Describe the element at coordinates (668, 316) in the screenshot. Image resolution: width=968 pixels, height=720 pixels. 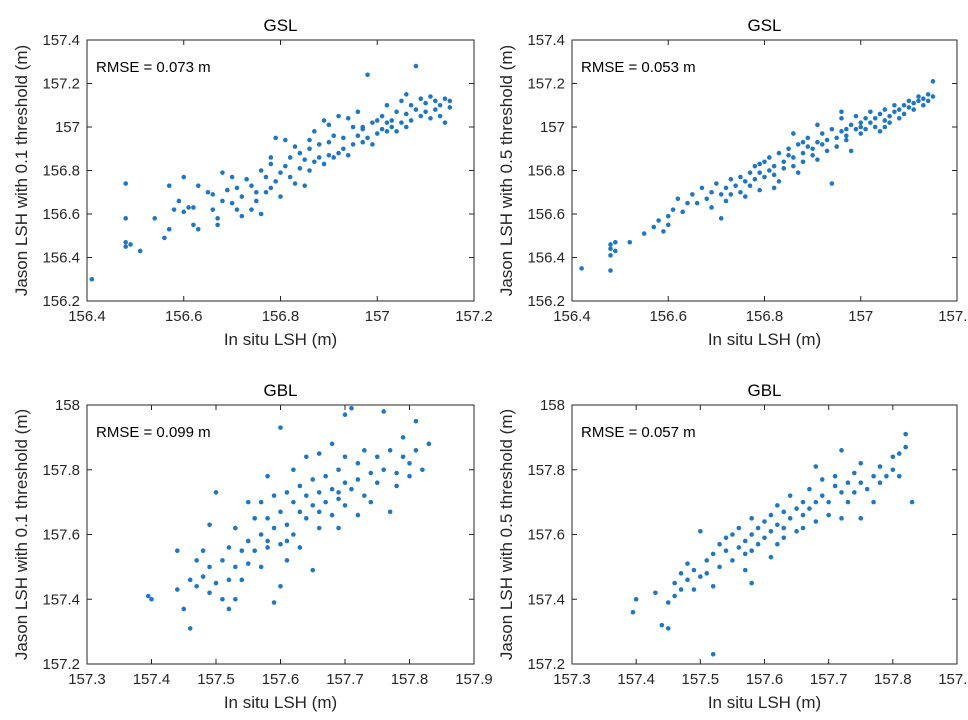
I see `x-tick-label: 156.6` at that location.